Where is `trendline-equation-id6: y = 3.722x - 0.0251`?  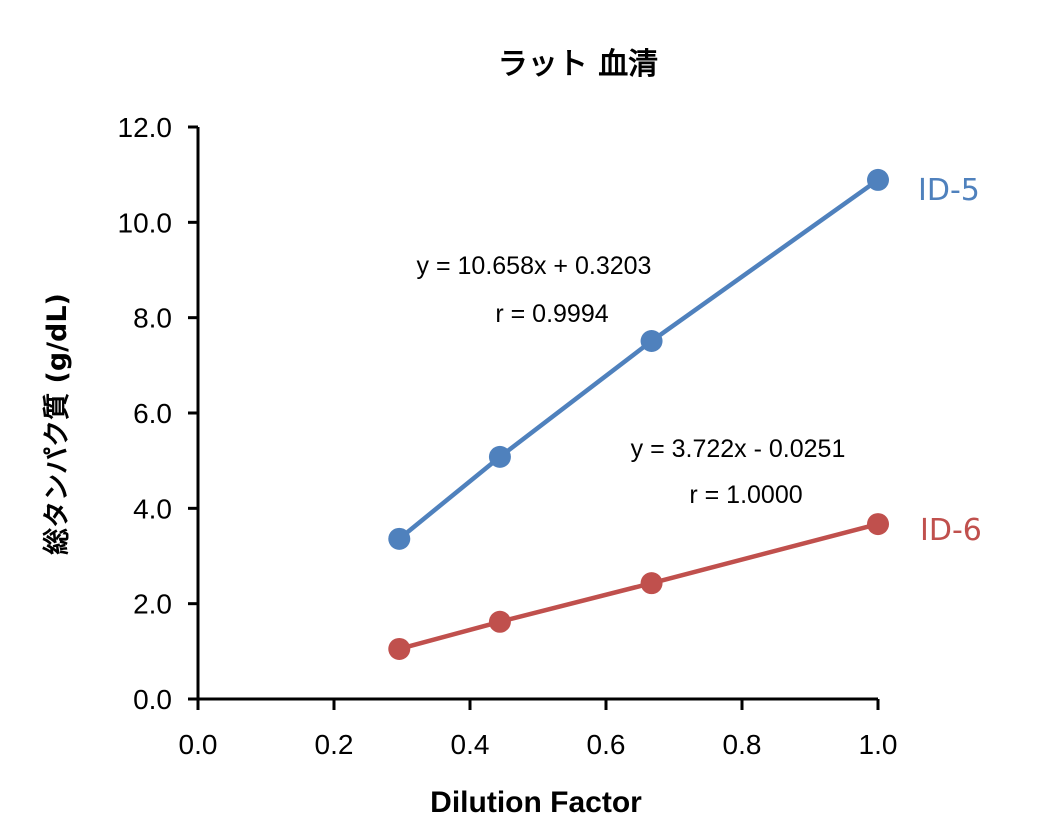
trendline-equation-id6: y = 3.722x - 0.0251 is located at coordinates (738, 449).